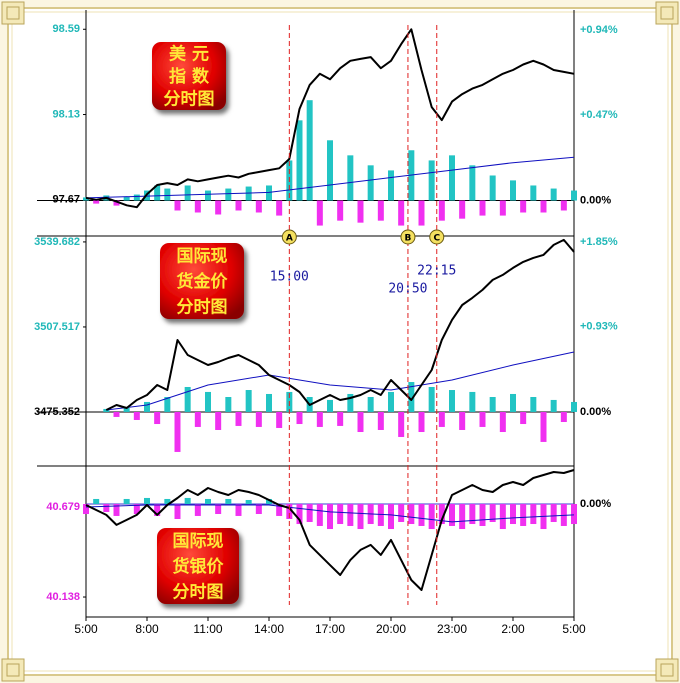 This screenshot has width=680, height=683. What do you see at coordinates (189, 53) in the screenshot?
I see `title-line: 美 元` at bounding box center [189, 53].